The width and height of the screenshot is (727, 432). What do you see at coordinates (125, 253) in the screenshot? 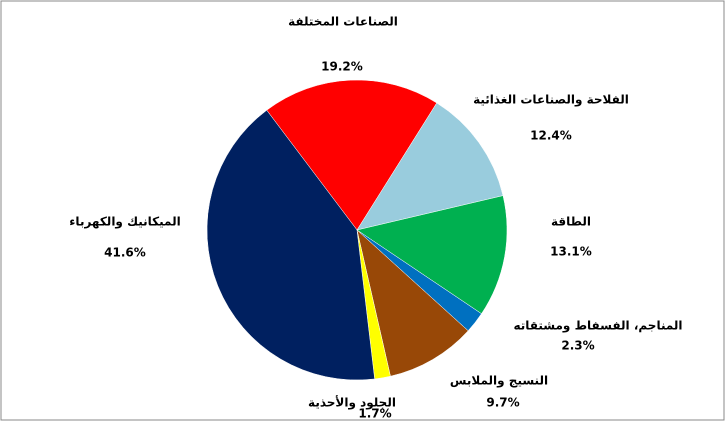
I see `slice-value-label: 41.6%` at bounding box center [125, 253].